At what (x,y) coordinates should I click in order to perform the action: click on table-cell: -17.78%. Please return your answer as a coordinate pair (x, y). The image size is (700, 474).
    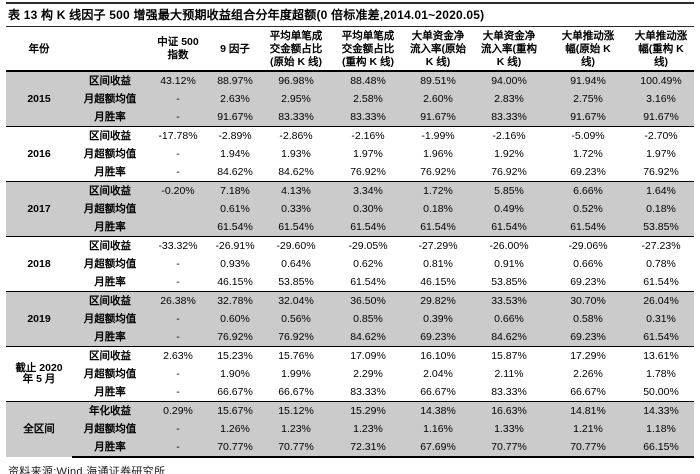
    Looking at the image, I should click on (178, 136).